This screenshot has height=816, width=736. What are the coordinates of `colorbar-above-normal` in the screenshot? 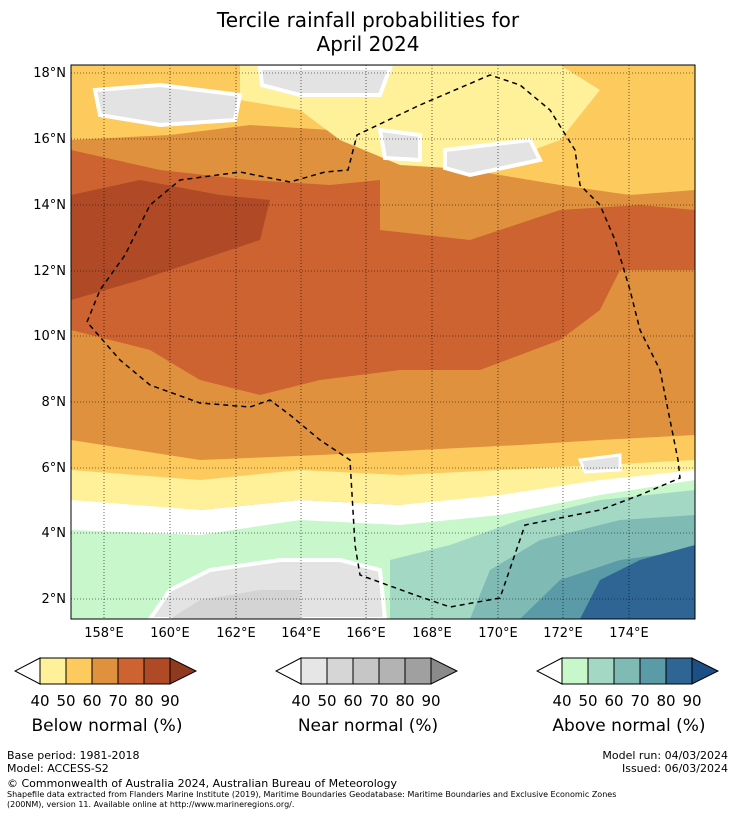 It's located at (628, 671).